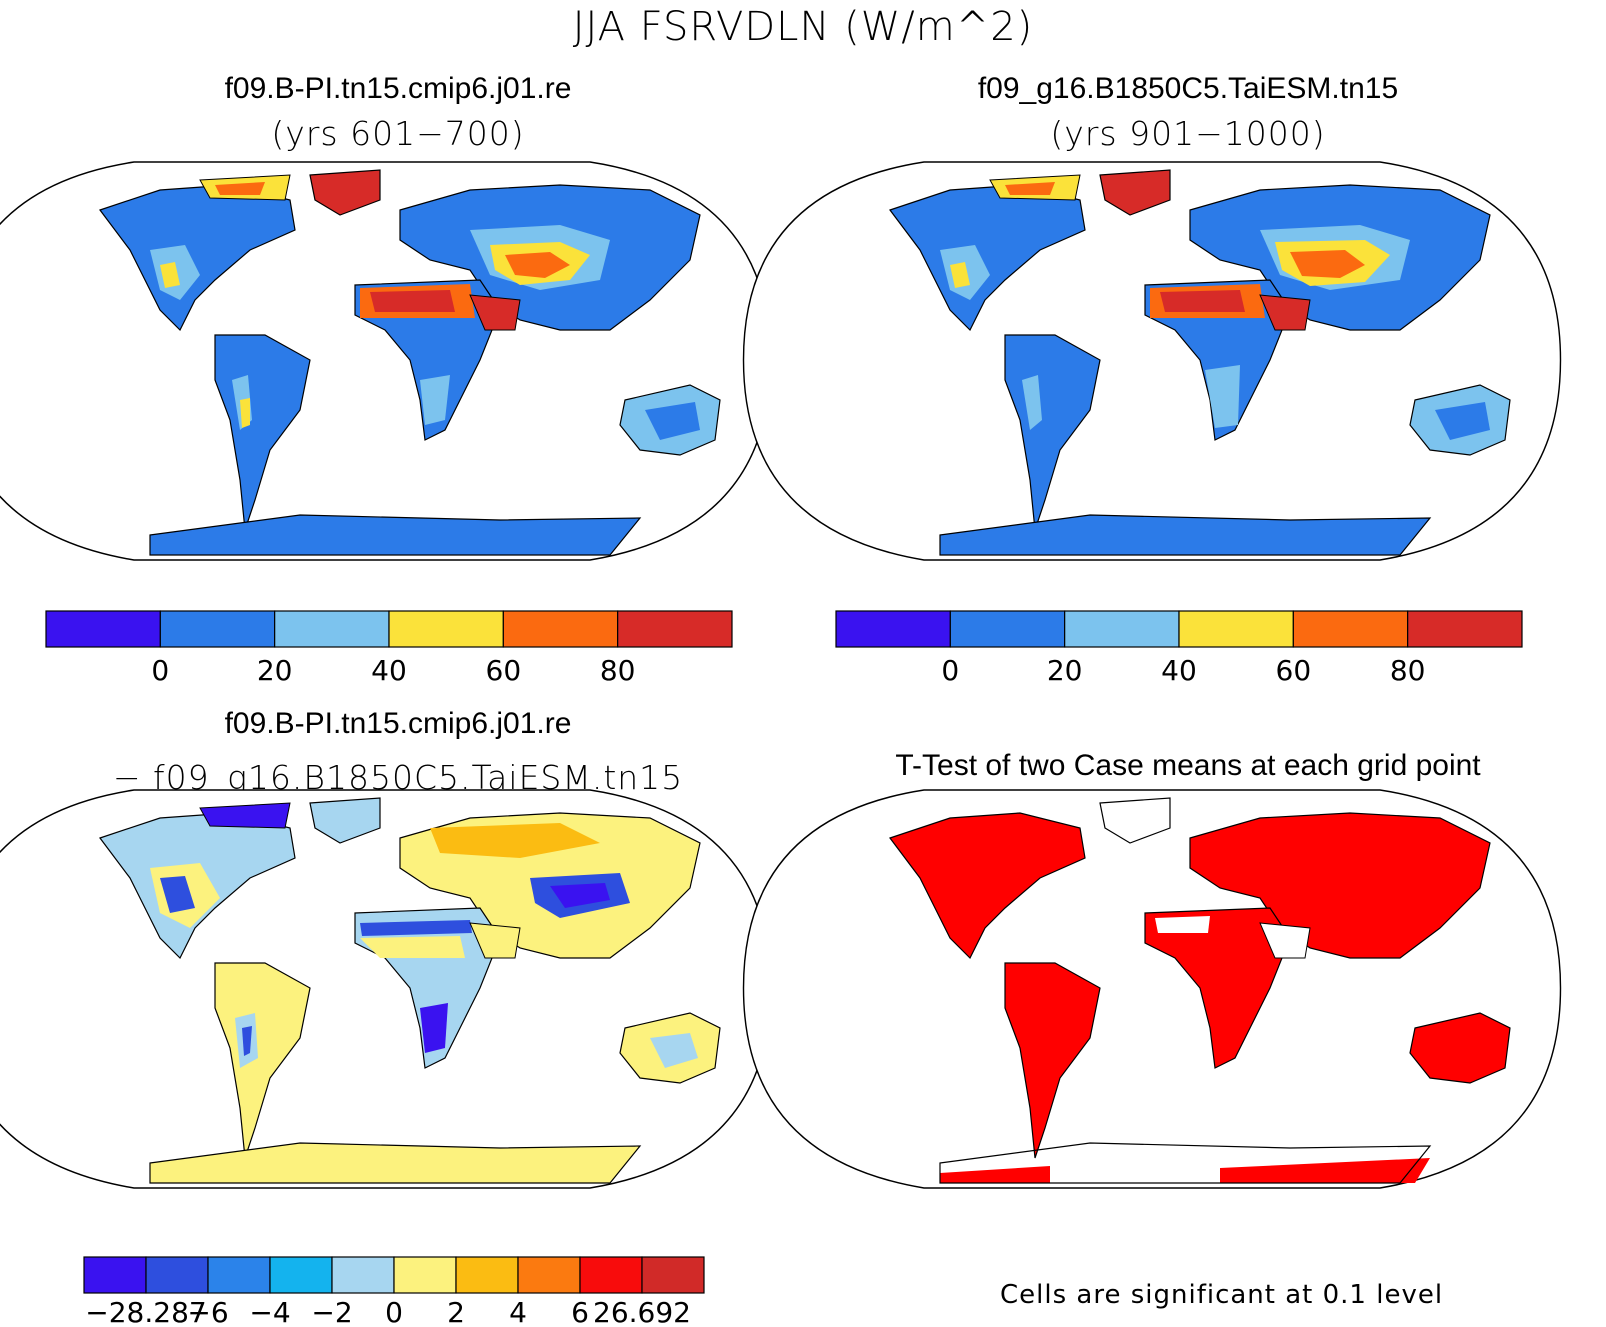  I want to click on panel-2-colorbar-label: 40, so click(1179, 670).